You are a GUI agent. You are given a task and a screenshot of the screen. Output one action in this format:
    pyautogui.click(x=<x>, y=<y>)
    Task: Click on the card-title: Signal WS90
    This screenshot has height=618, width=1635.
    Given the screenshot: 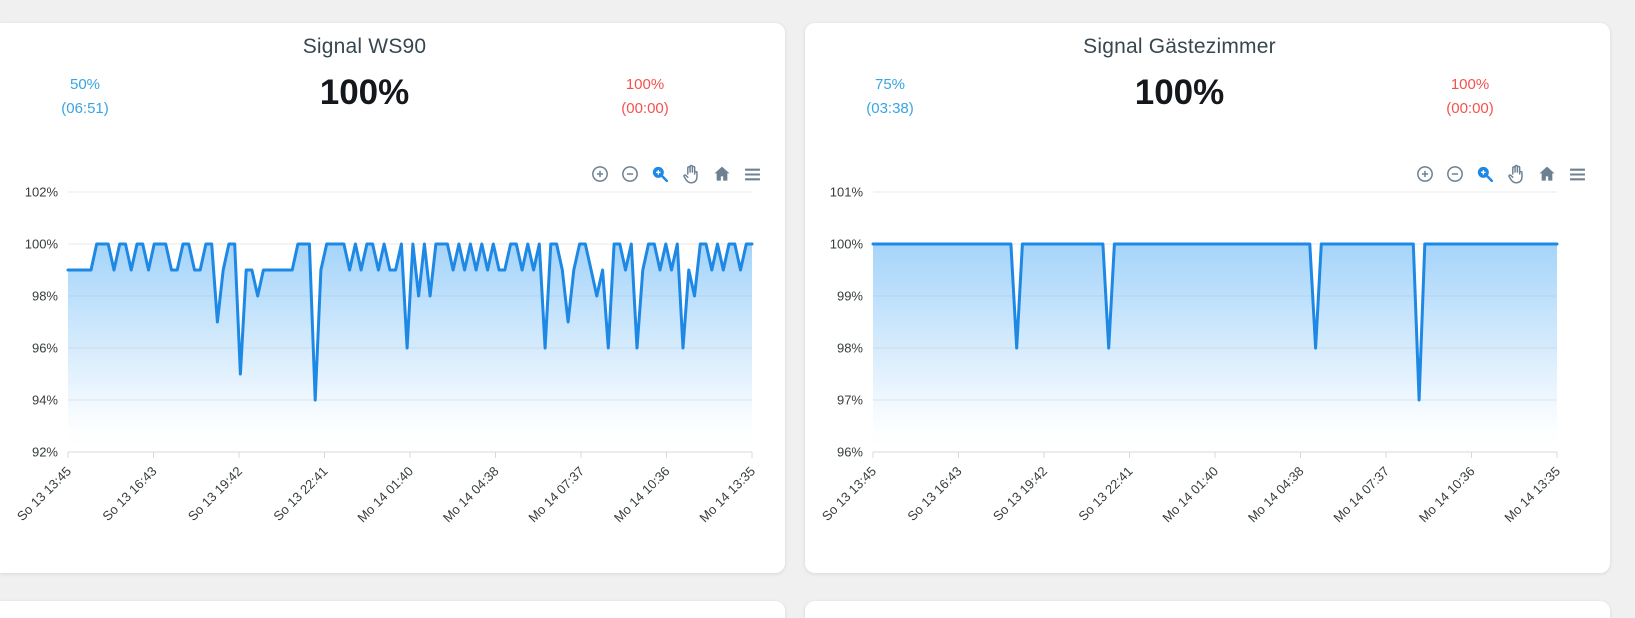 What is the action you would take?
    pyautogui.click(x=364, y=46)
    